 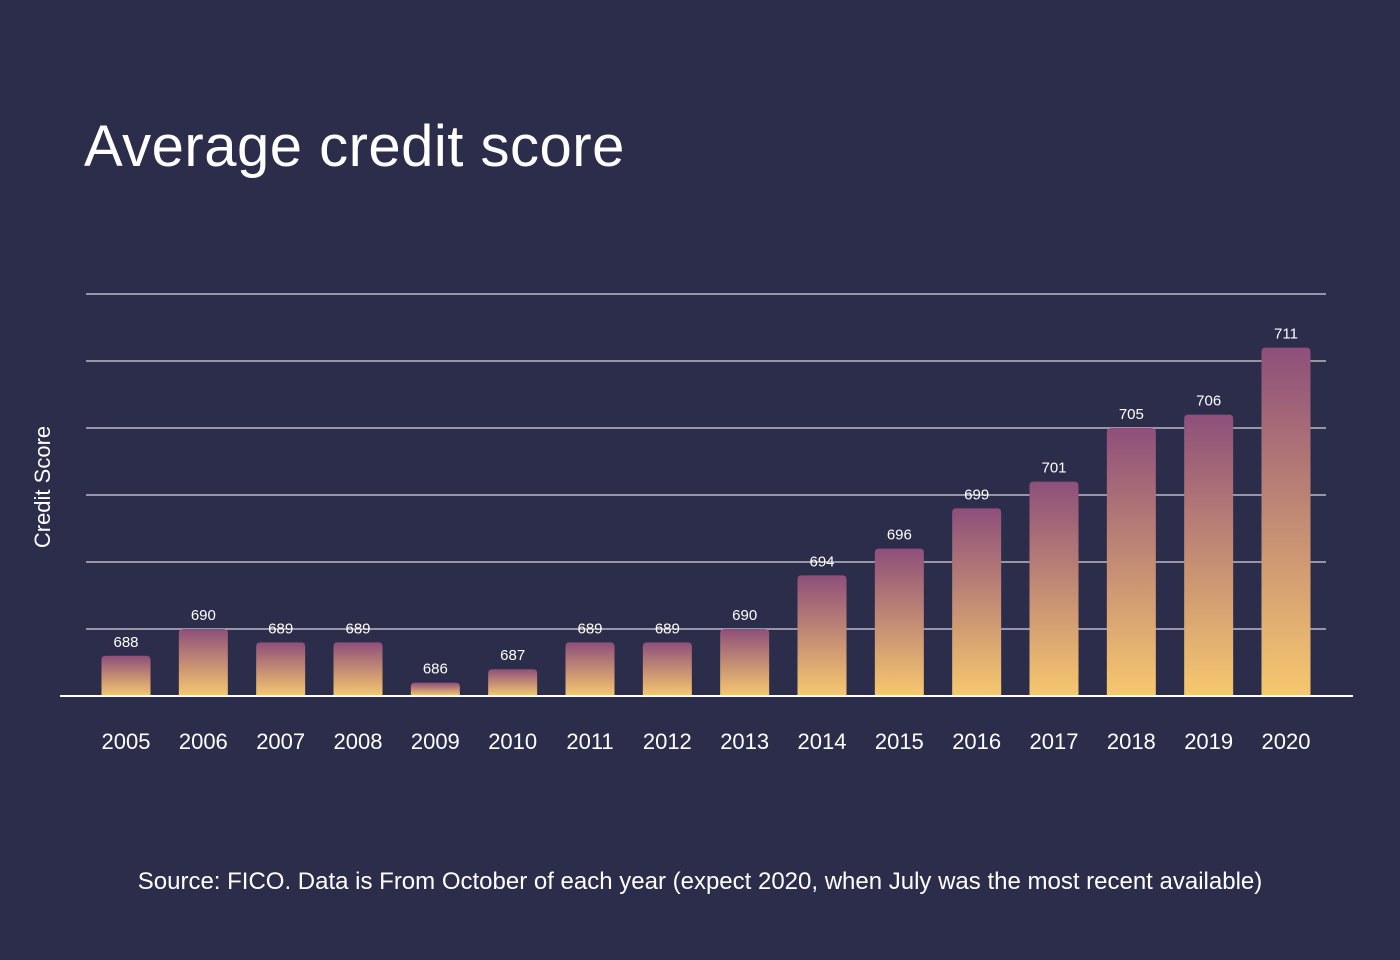 I want to click on bar-2017, so click(x=1054, y=588).